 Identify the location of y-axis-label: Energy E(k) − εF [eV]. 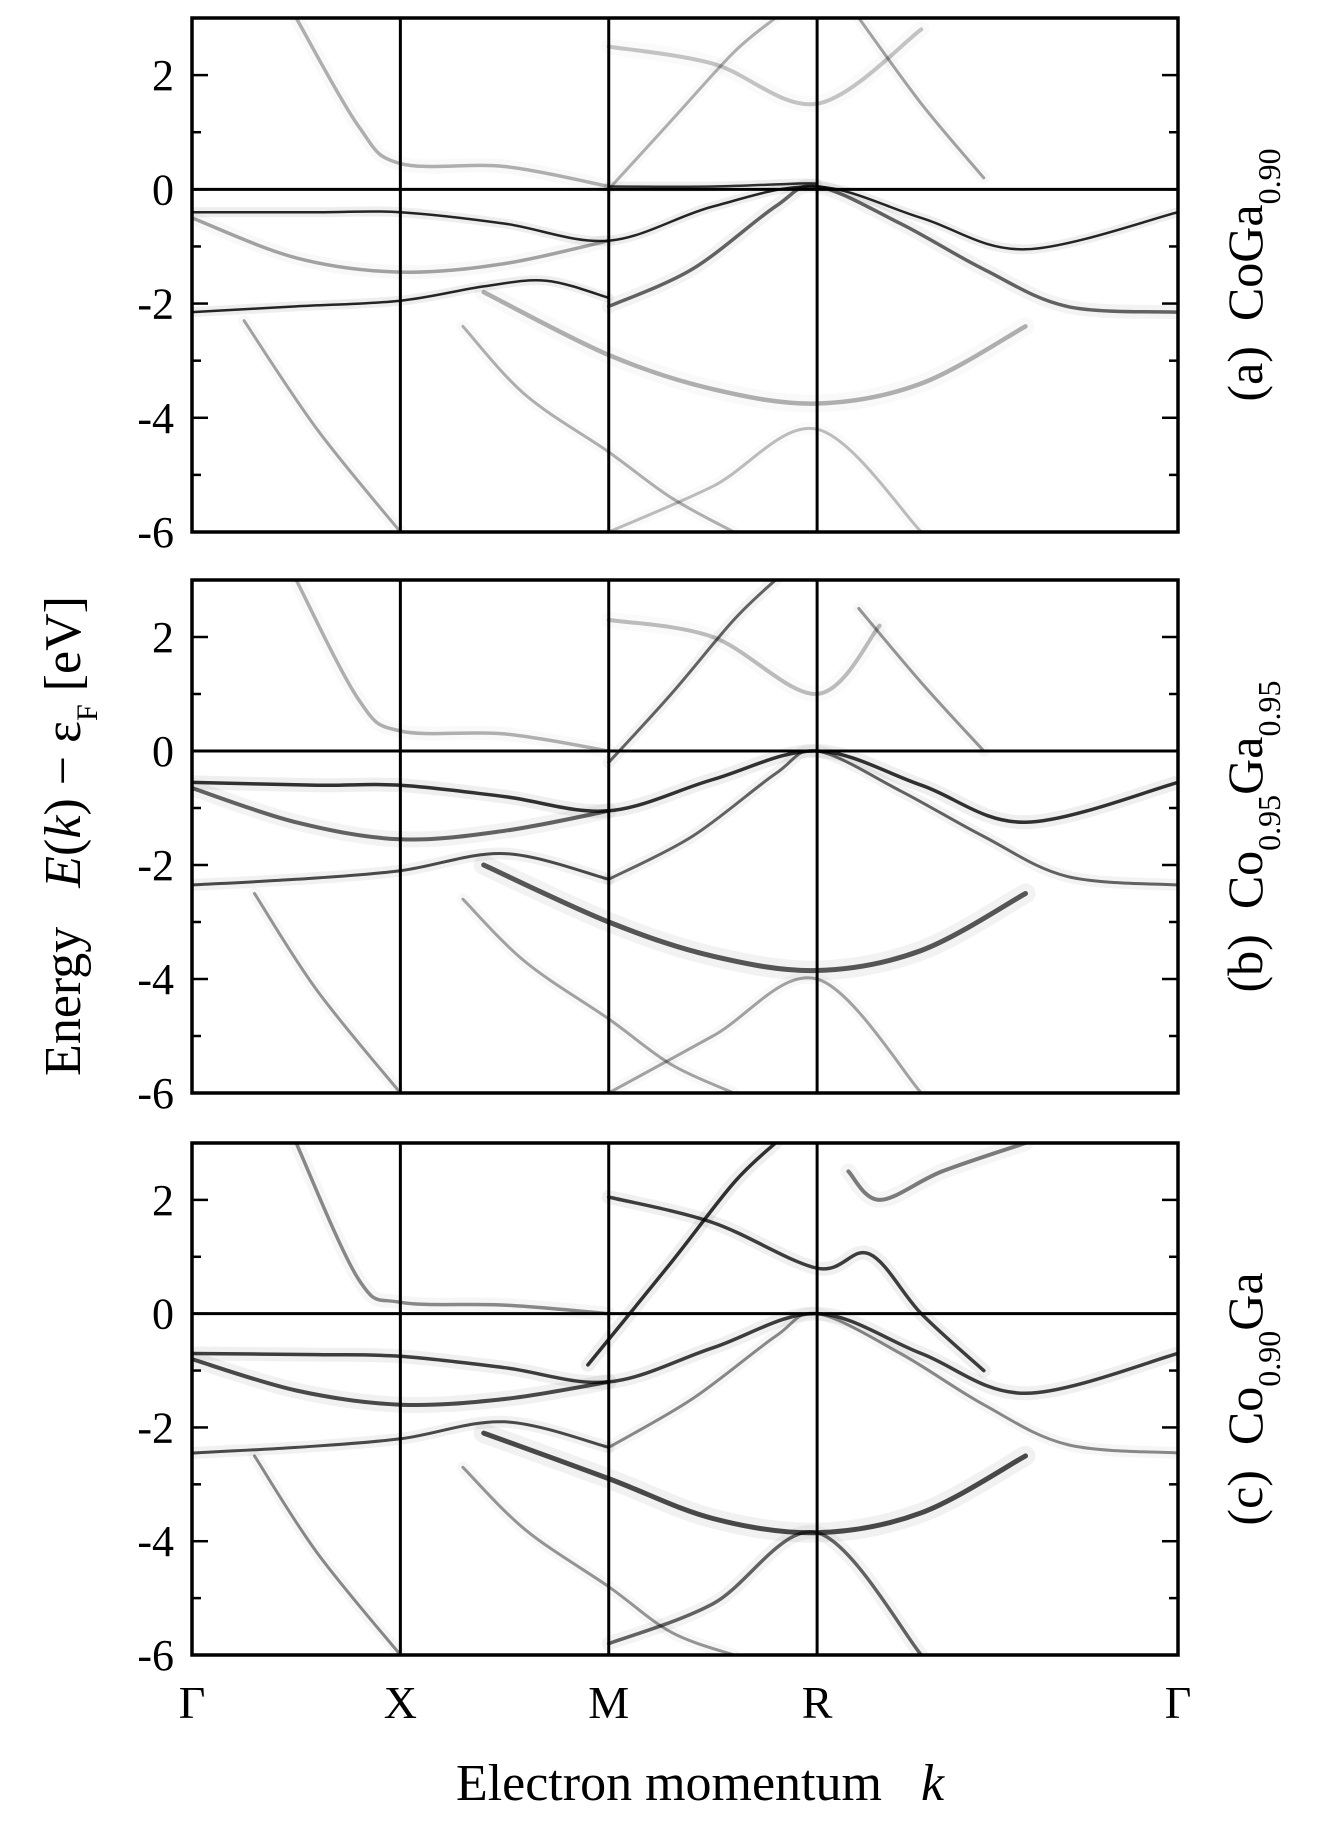
(69, 836).